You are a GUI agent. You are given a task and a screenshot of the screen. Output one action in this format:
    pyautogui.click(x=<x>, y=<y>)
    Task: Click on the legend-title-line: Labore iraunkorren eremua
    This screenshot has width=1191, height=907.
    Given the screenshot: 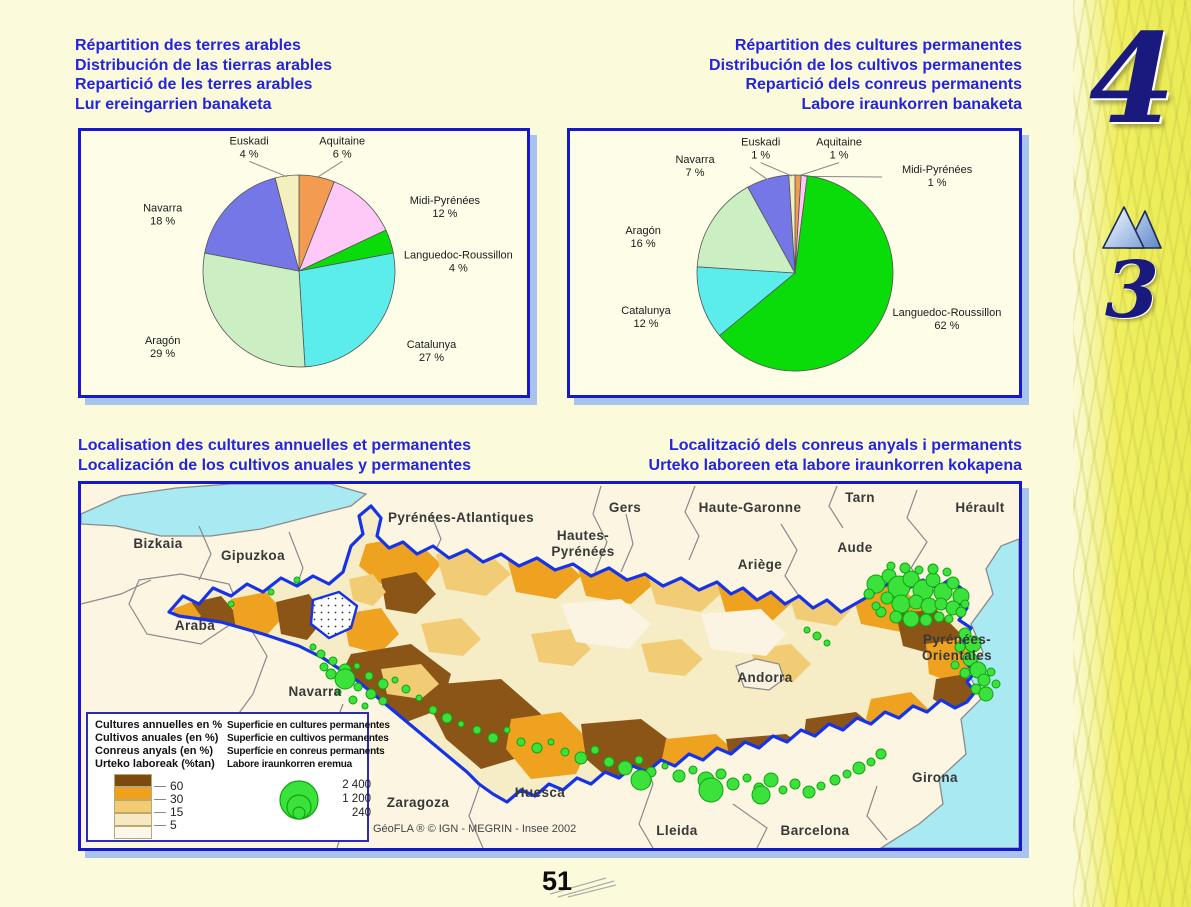 What is the action you would take?
    pyautogui.click(x=290, y=764)
    